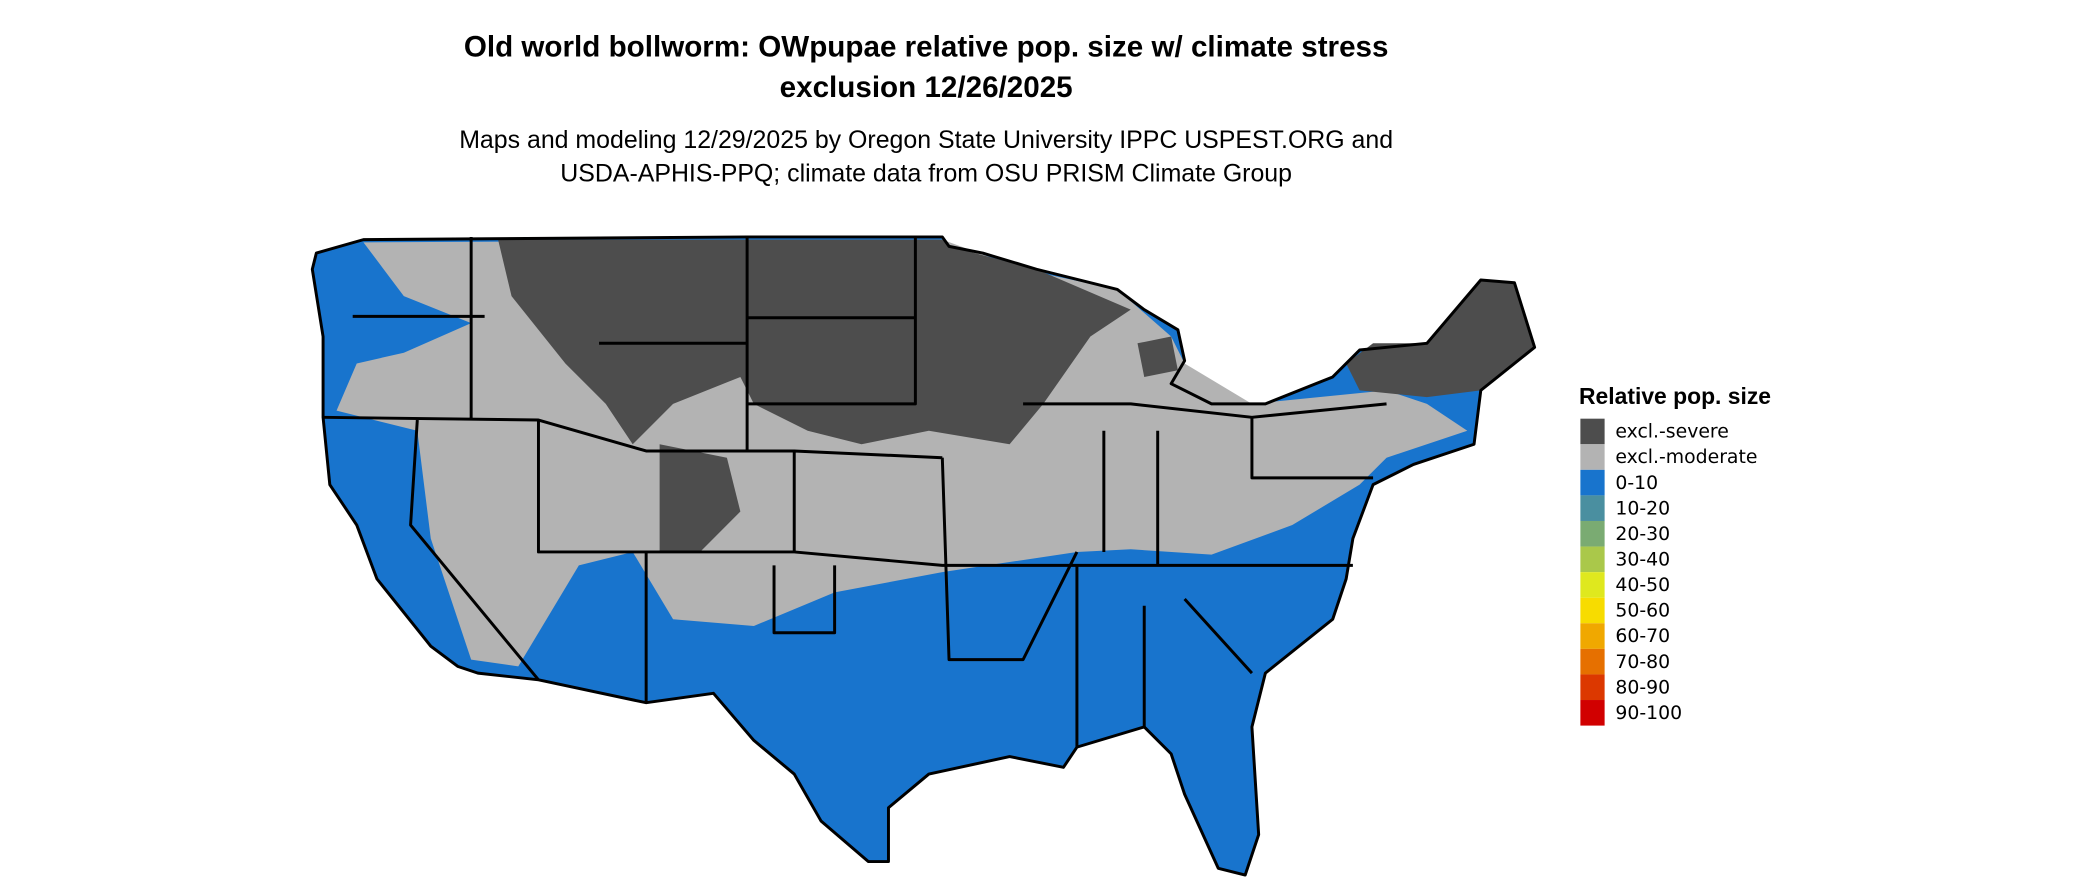 The width and height of the screenshot is (2100, 892). What do you see at coordinates (1686, 457) in the screenshot?
I see `legend-label: excl.-moderate` at bounding box center [1686, 457].